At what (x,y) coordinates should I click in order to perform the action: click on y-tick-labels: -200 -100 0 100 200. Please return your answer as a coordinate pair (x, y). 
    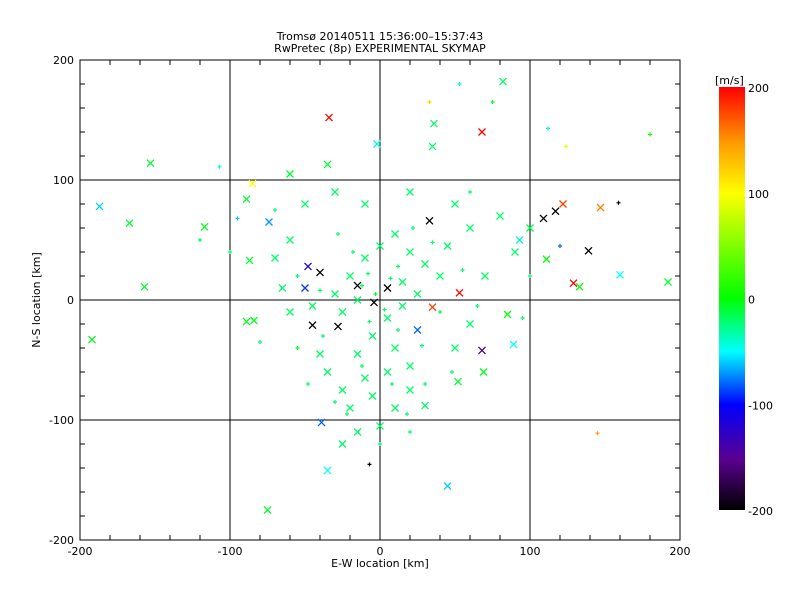
    Looking at the image, I should click on (61, 300).